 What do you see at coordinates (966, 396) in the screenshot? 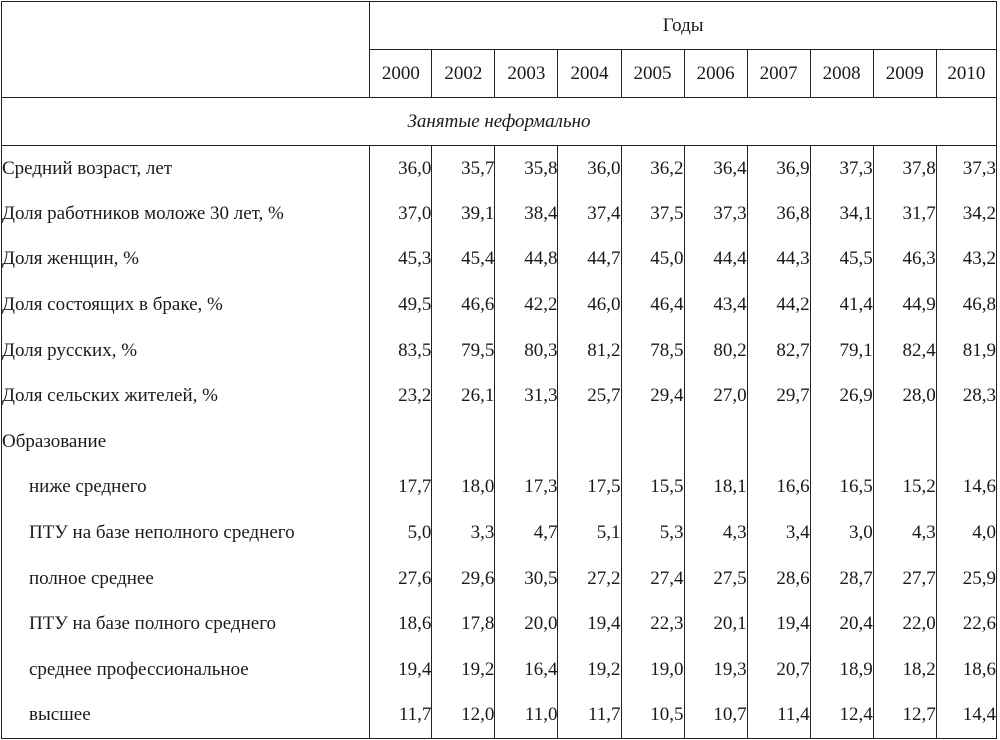
I see `value-cell: 28,3` at bounding box center [966, 396].